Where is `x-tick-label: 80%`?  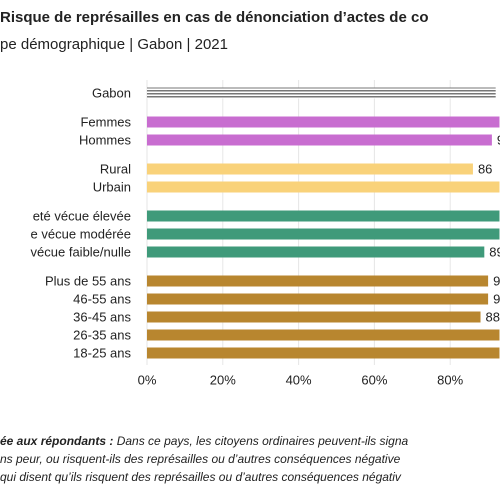 x-tick-label: 80% is located at coordinates (450, 379).